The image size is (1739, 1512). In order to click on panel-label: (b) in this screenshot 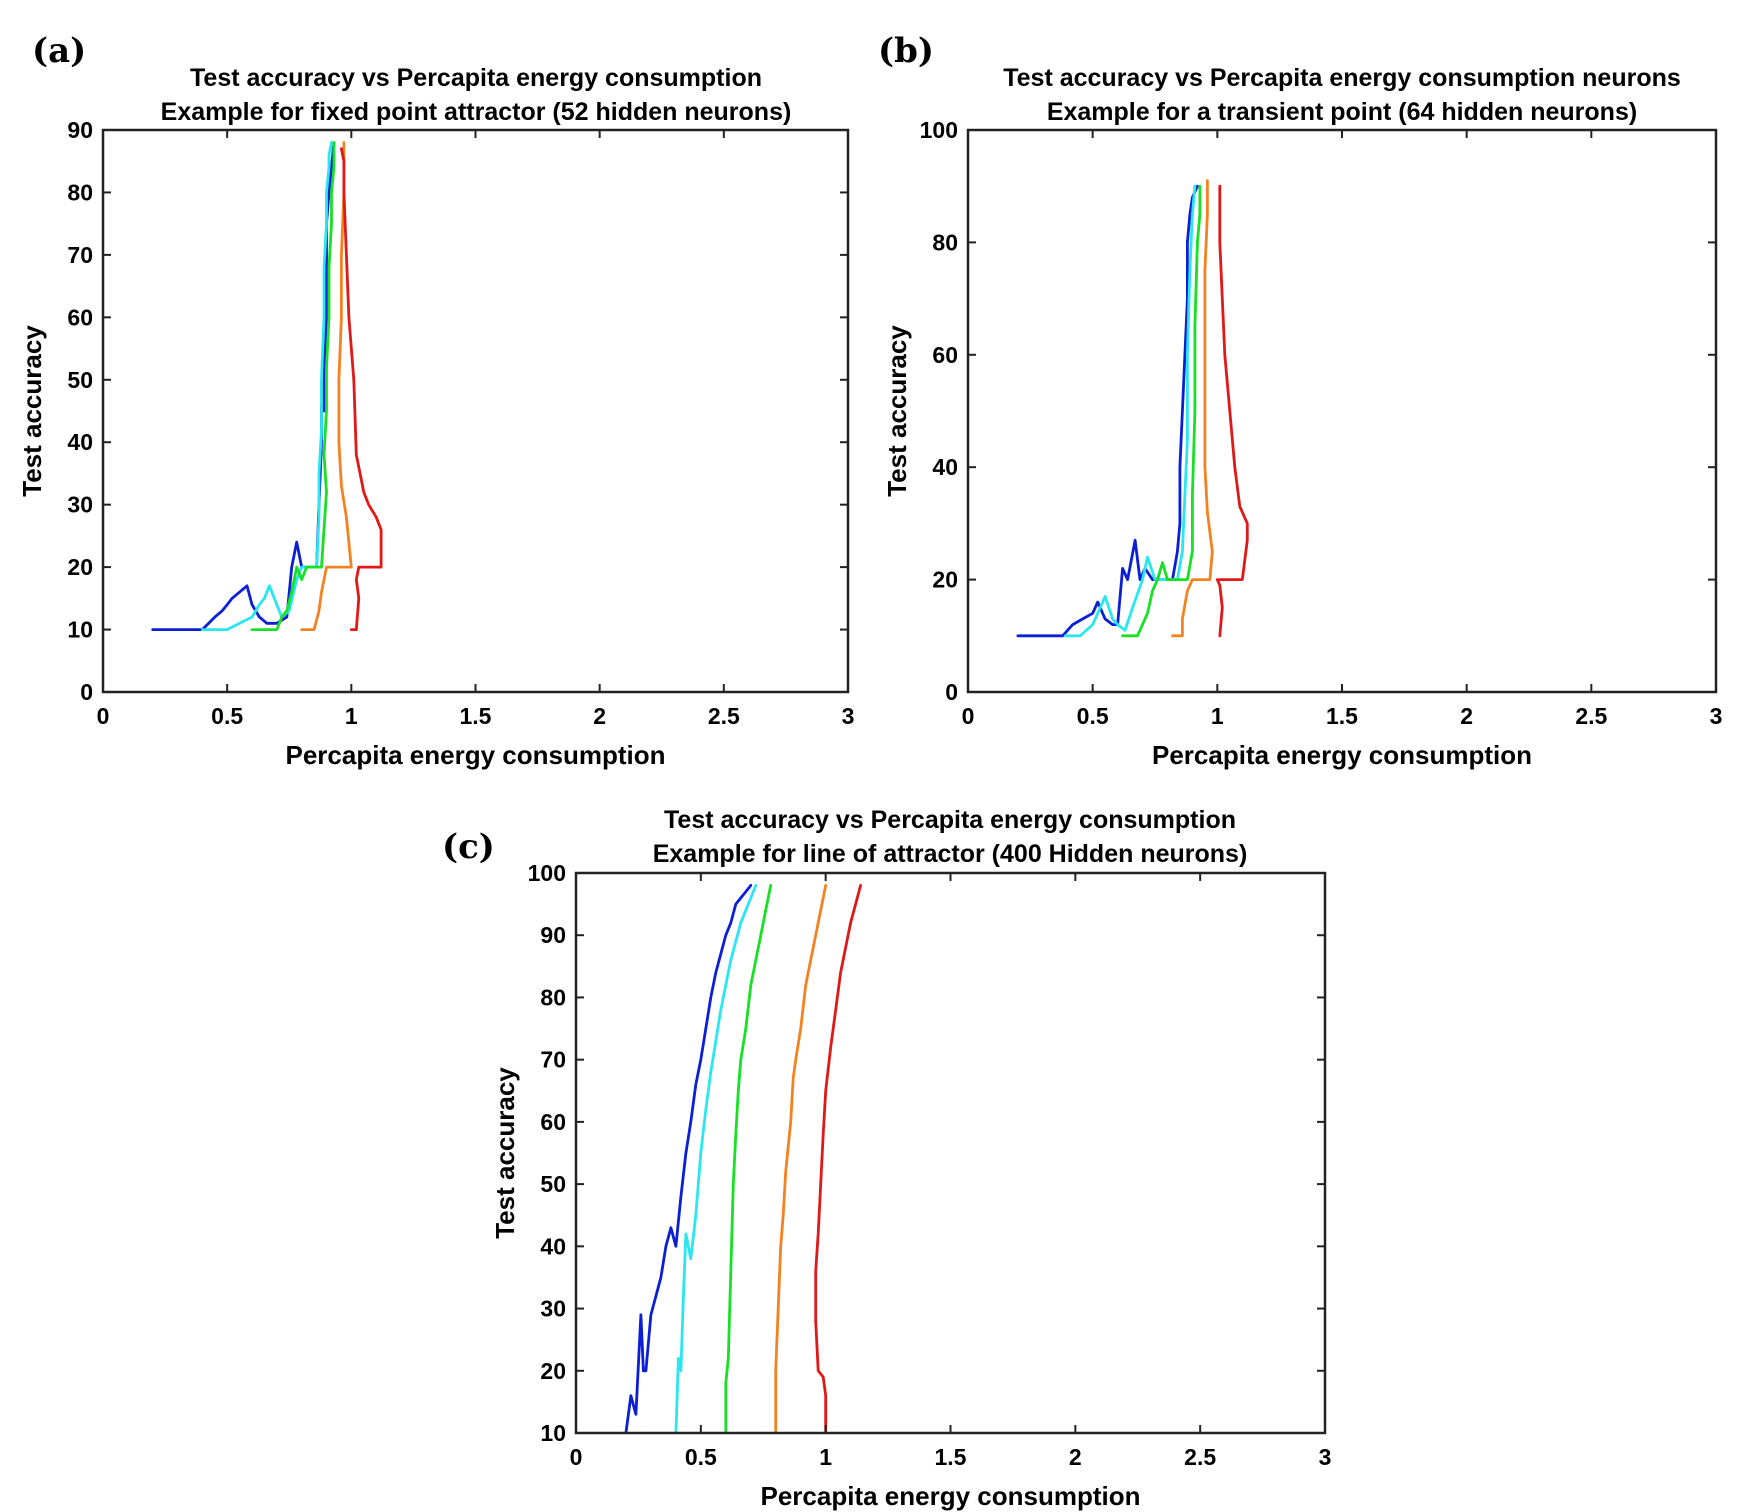, I will do `click(906, 51)`.